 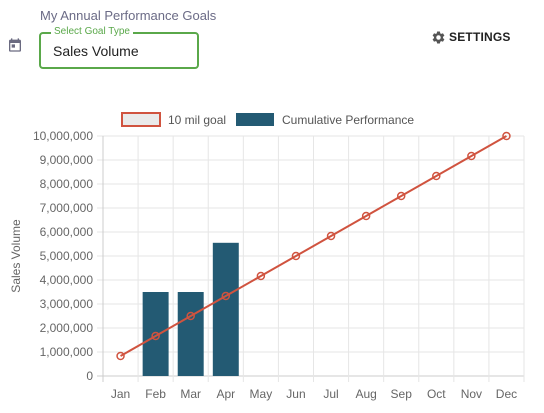 I want to click on settings-label: SETTINGS, so click(x=480, y=37).